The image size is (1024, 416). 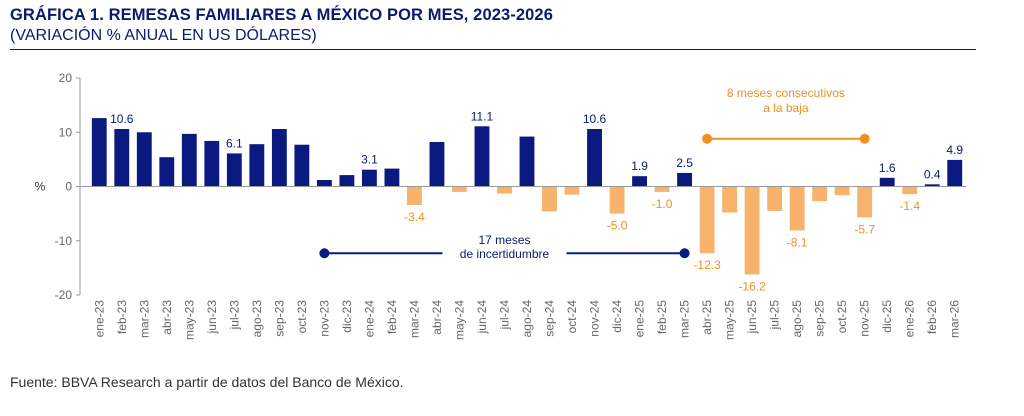 What do you see at coordinates (234, 315) in the screenshot?
I see `x-tick-label: jul-23` at bounding box center [234, 315].